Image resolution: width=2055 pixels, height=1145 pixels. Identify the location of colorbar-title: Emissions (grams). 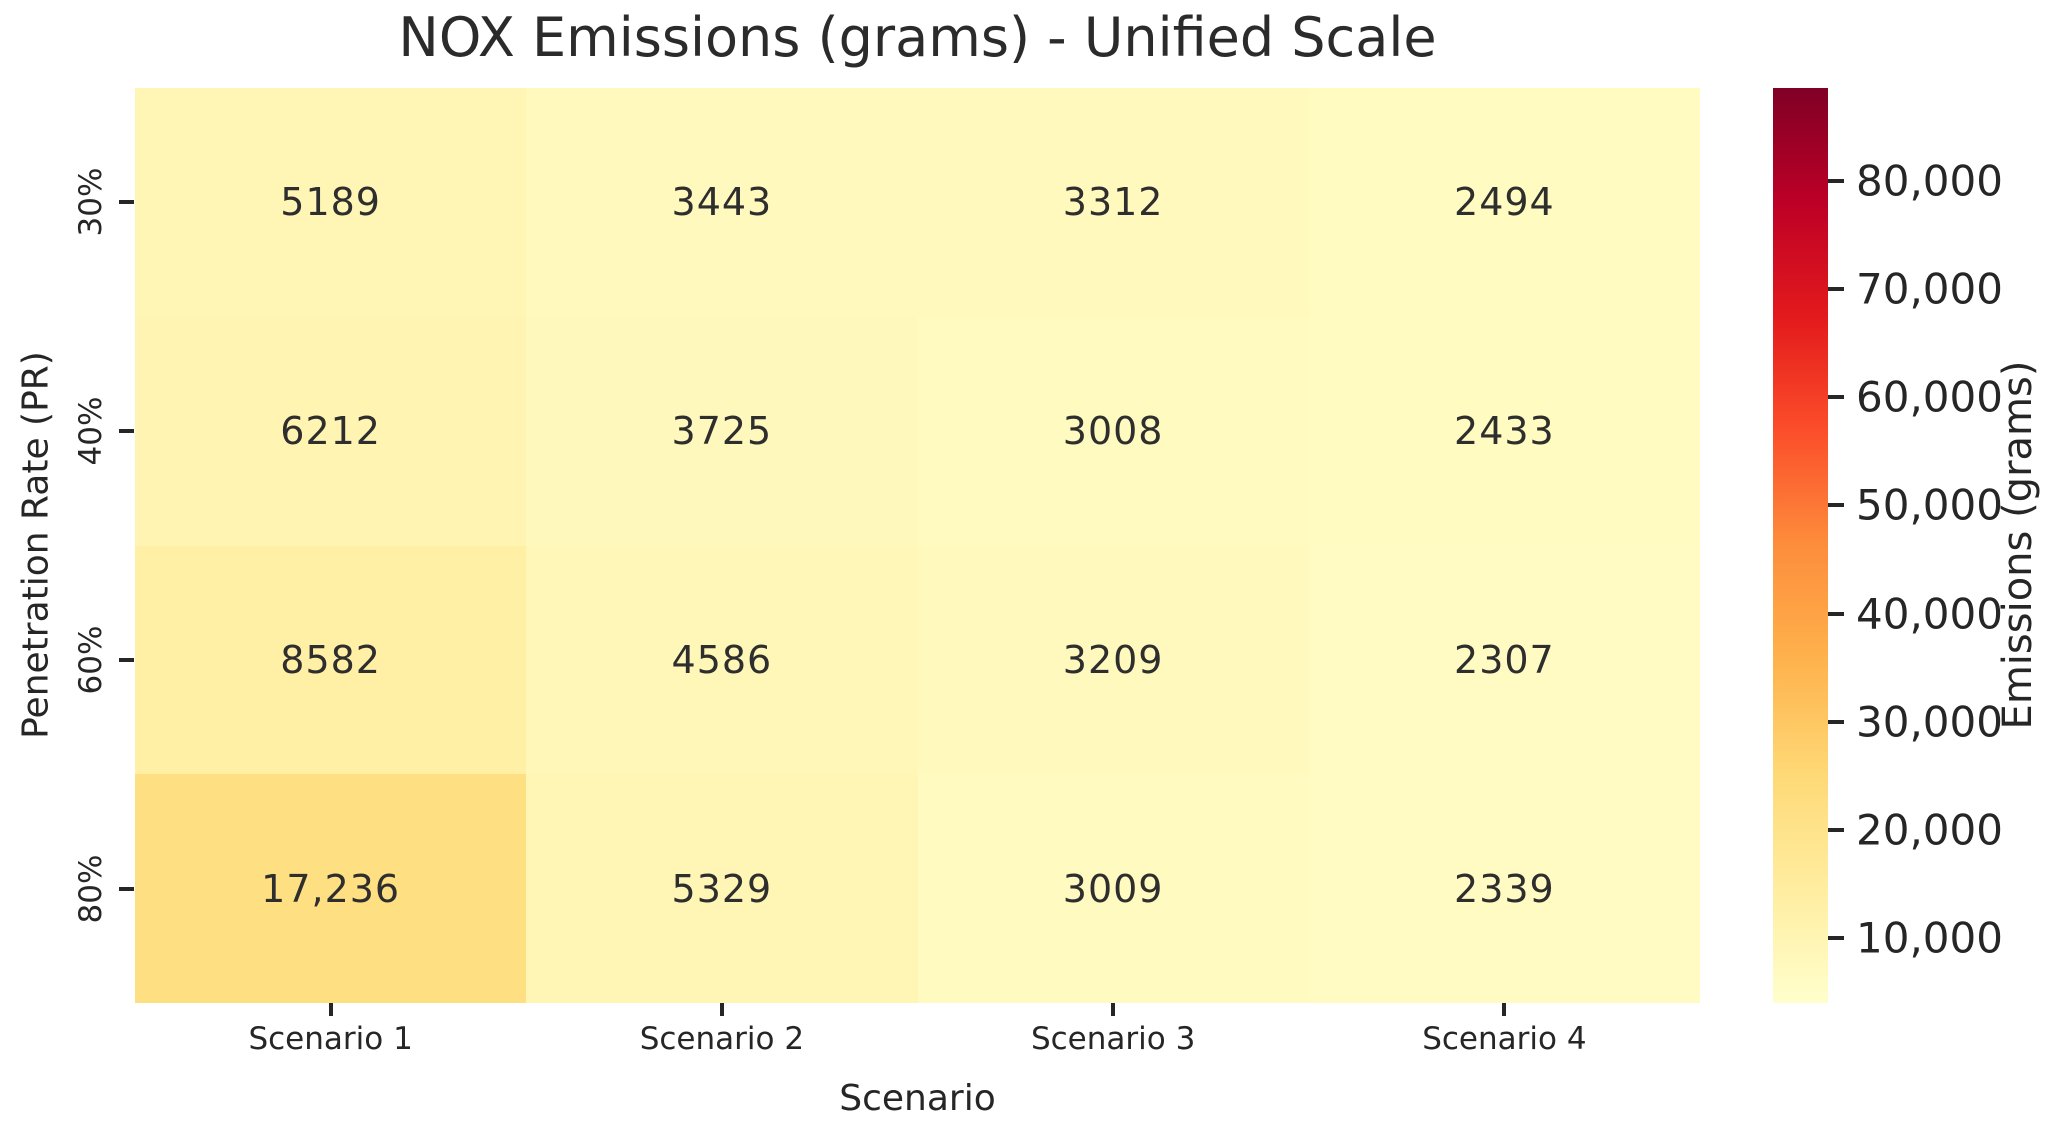
(2018, 545).